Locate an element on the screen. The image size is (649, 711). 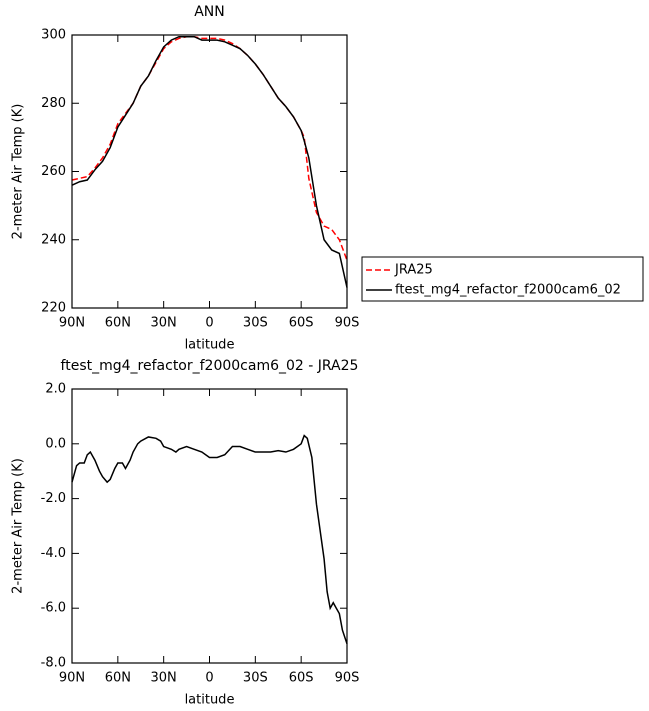
y-tick-label: 220 is located at coordinates (53, 308).